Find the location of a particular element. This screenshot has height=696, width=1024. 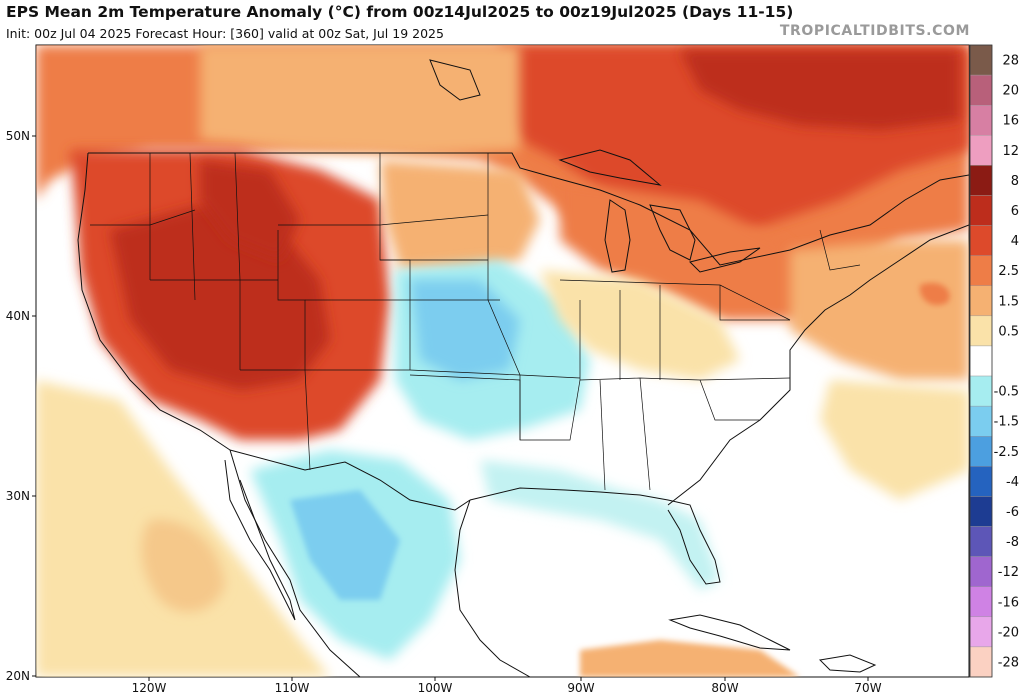

lon-label: 110W is located at coordinates (292, 688).